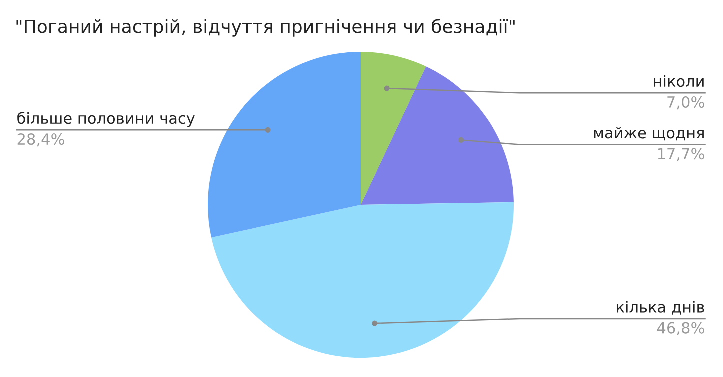  What do you see at coordinates (265, 28) in the screenshot?
I see `chart-title: "Поганий настрій, відчуття пригнічення чи безнадії"` at bounding box center [265, 28].